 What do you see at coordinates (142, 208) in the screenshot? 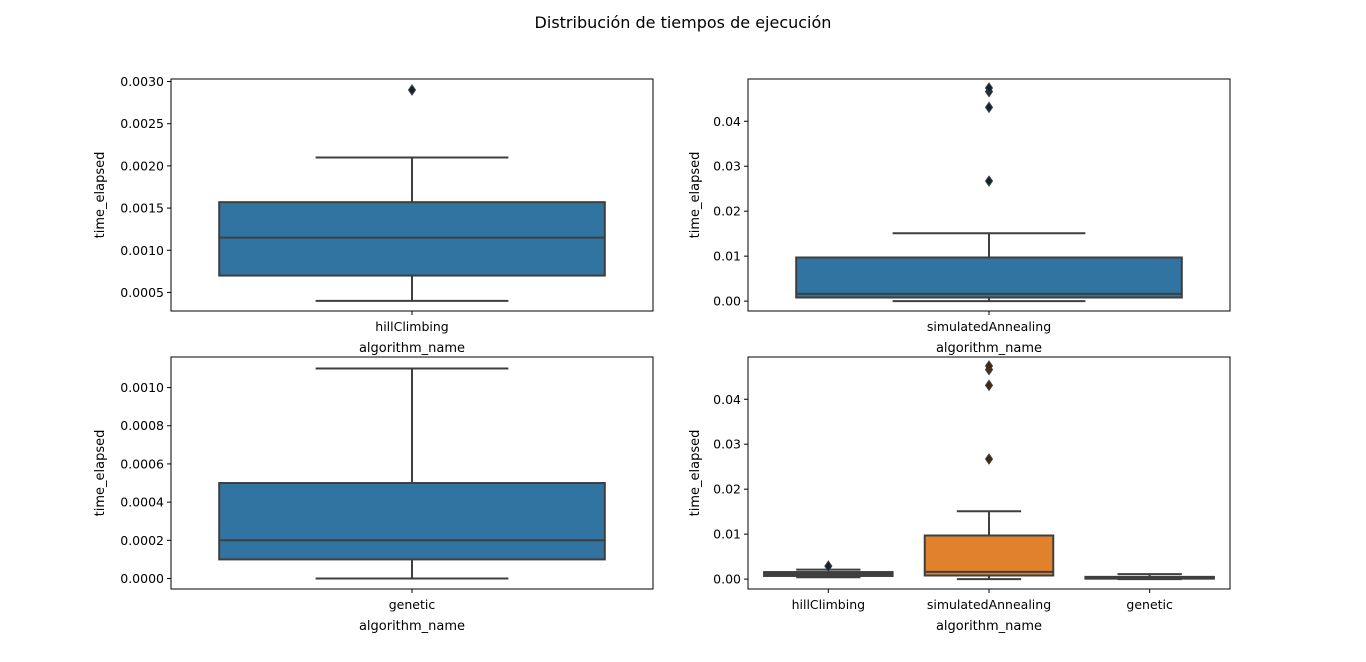
I see `y-tick-label: 0.0015` at bounding box center [142, 208].